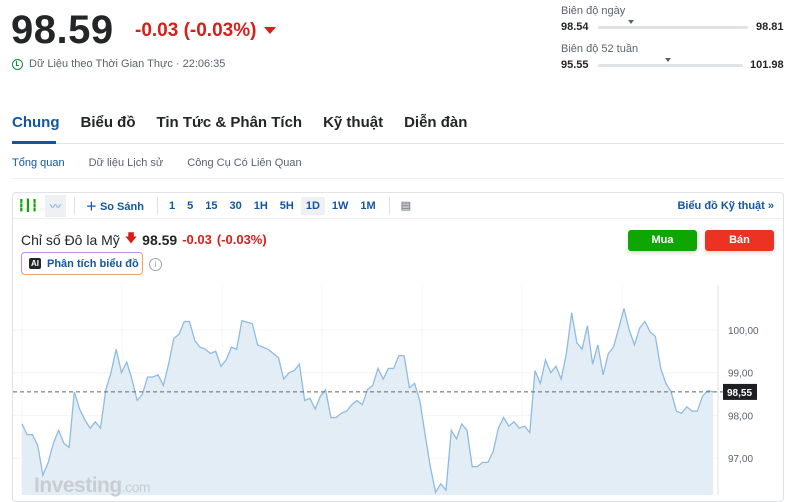  What do you see at coordinates (767, 65) in the screenshot?
I see `week52-range-high: 101.98` at bounding box center [767, 65].